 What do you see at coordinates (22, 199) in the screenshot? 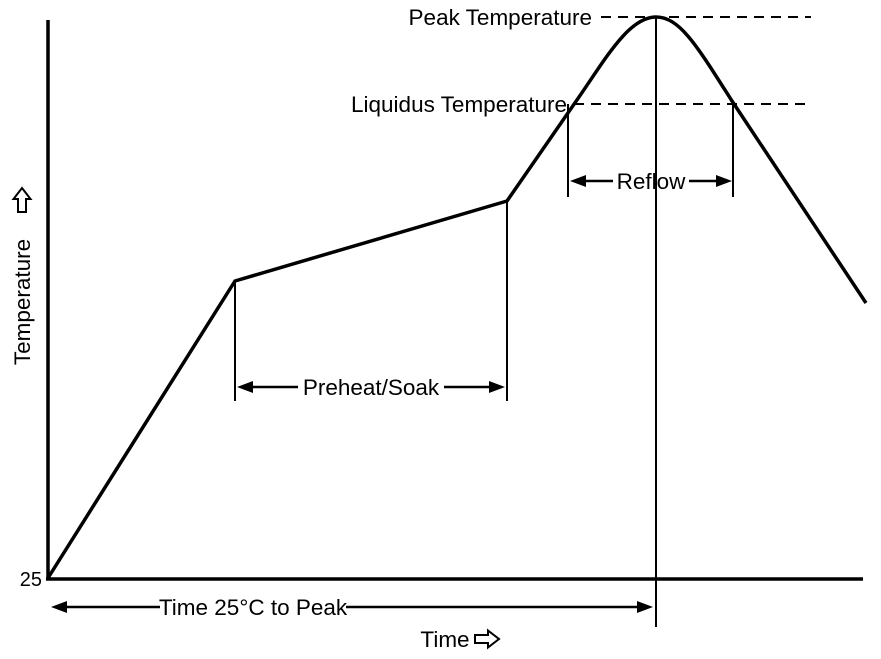
I see `up-arrow-icon` at bounding box center [22, 199].